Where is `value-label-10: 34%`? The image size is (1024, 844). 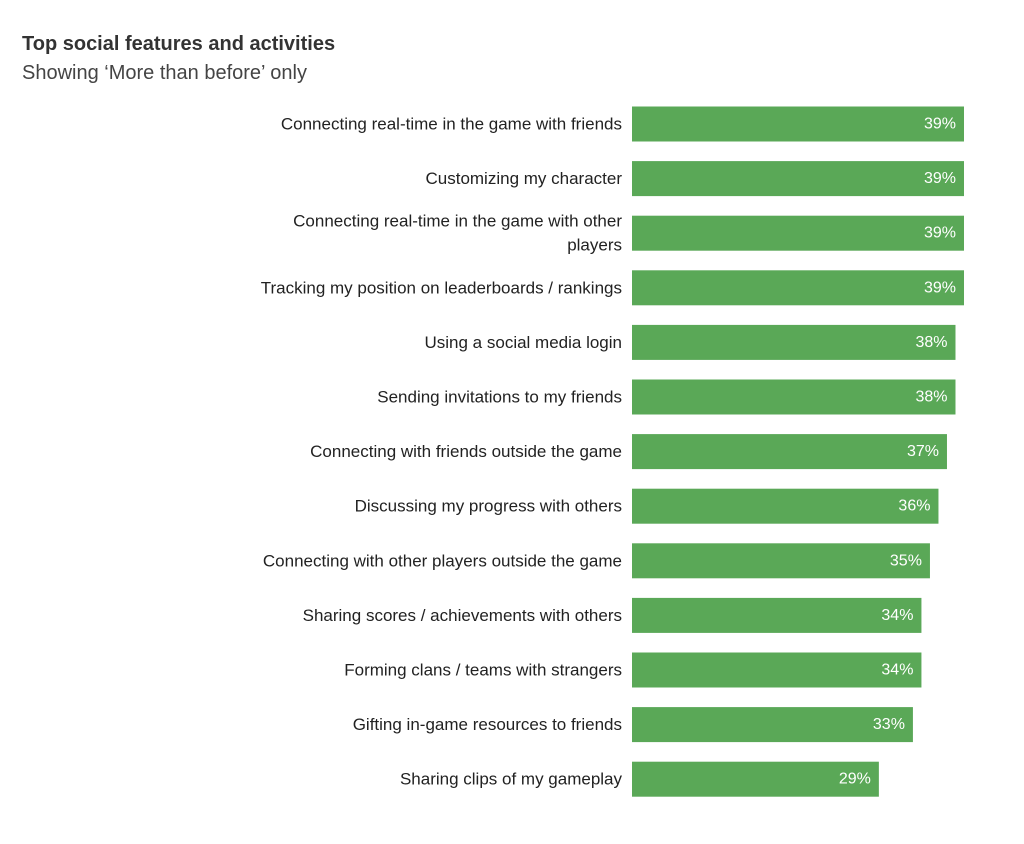
value-label-10: 34% is located at coordinates (897, 670).